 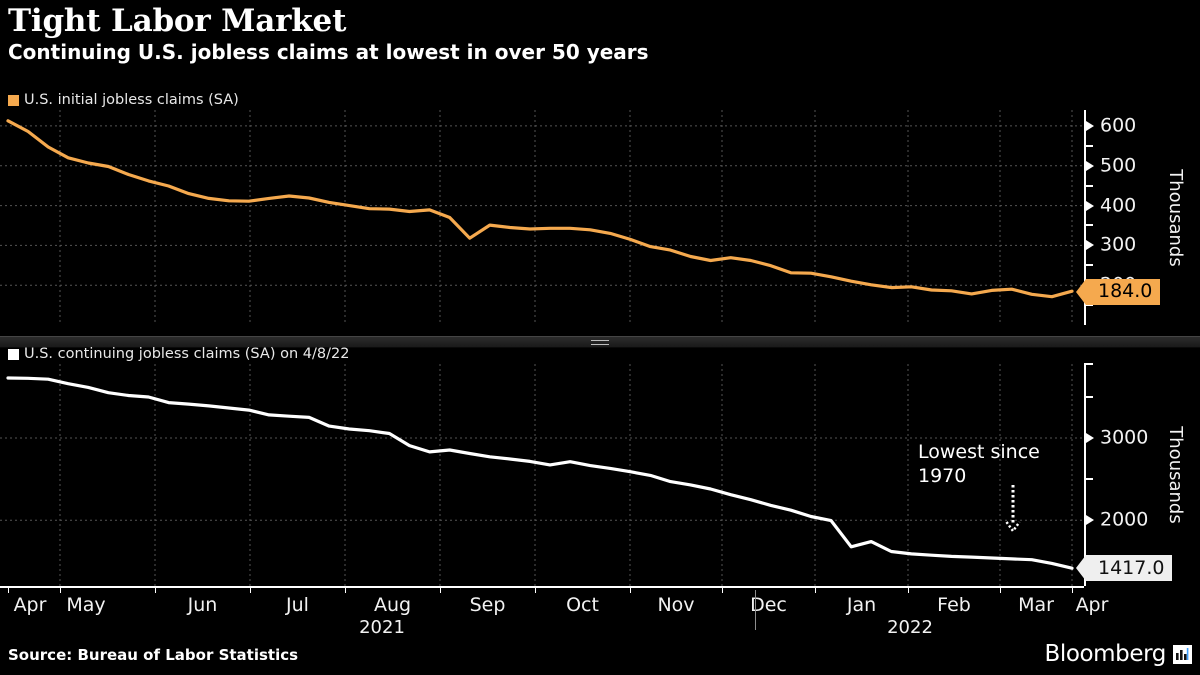 What do you see at coordinates (86, 605) in the screenshot?
I see `x-axis-label: May` at bounding box center [86, 605].